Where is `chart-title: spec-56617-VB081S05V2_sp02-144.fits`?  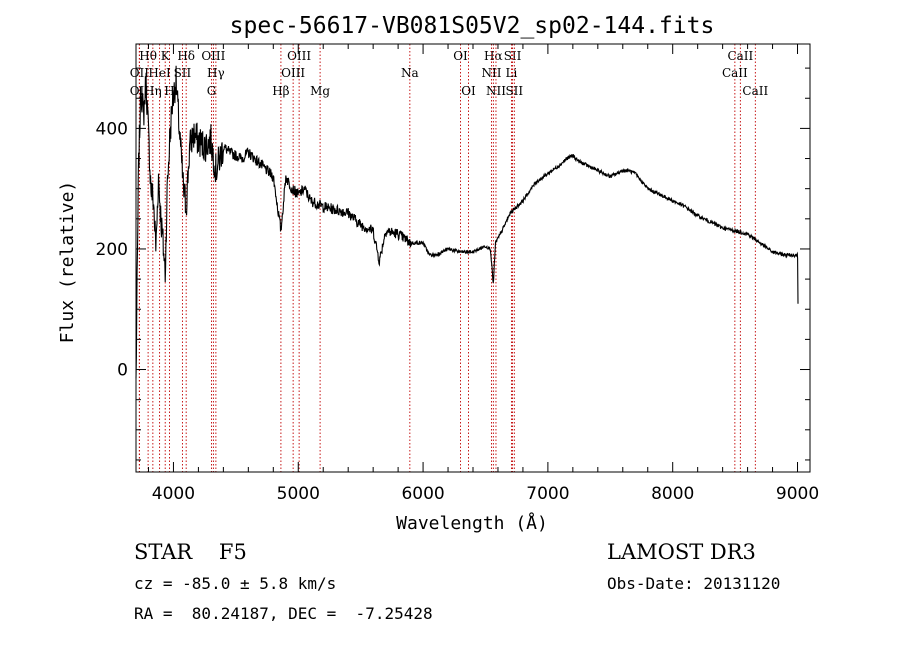
chart-title: spec-56617-VB081S05V2_sp02-144.fits is located at coordinates (472, 26).